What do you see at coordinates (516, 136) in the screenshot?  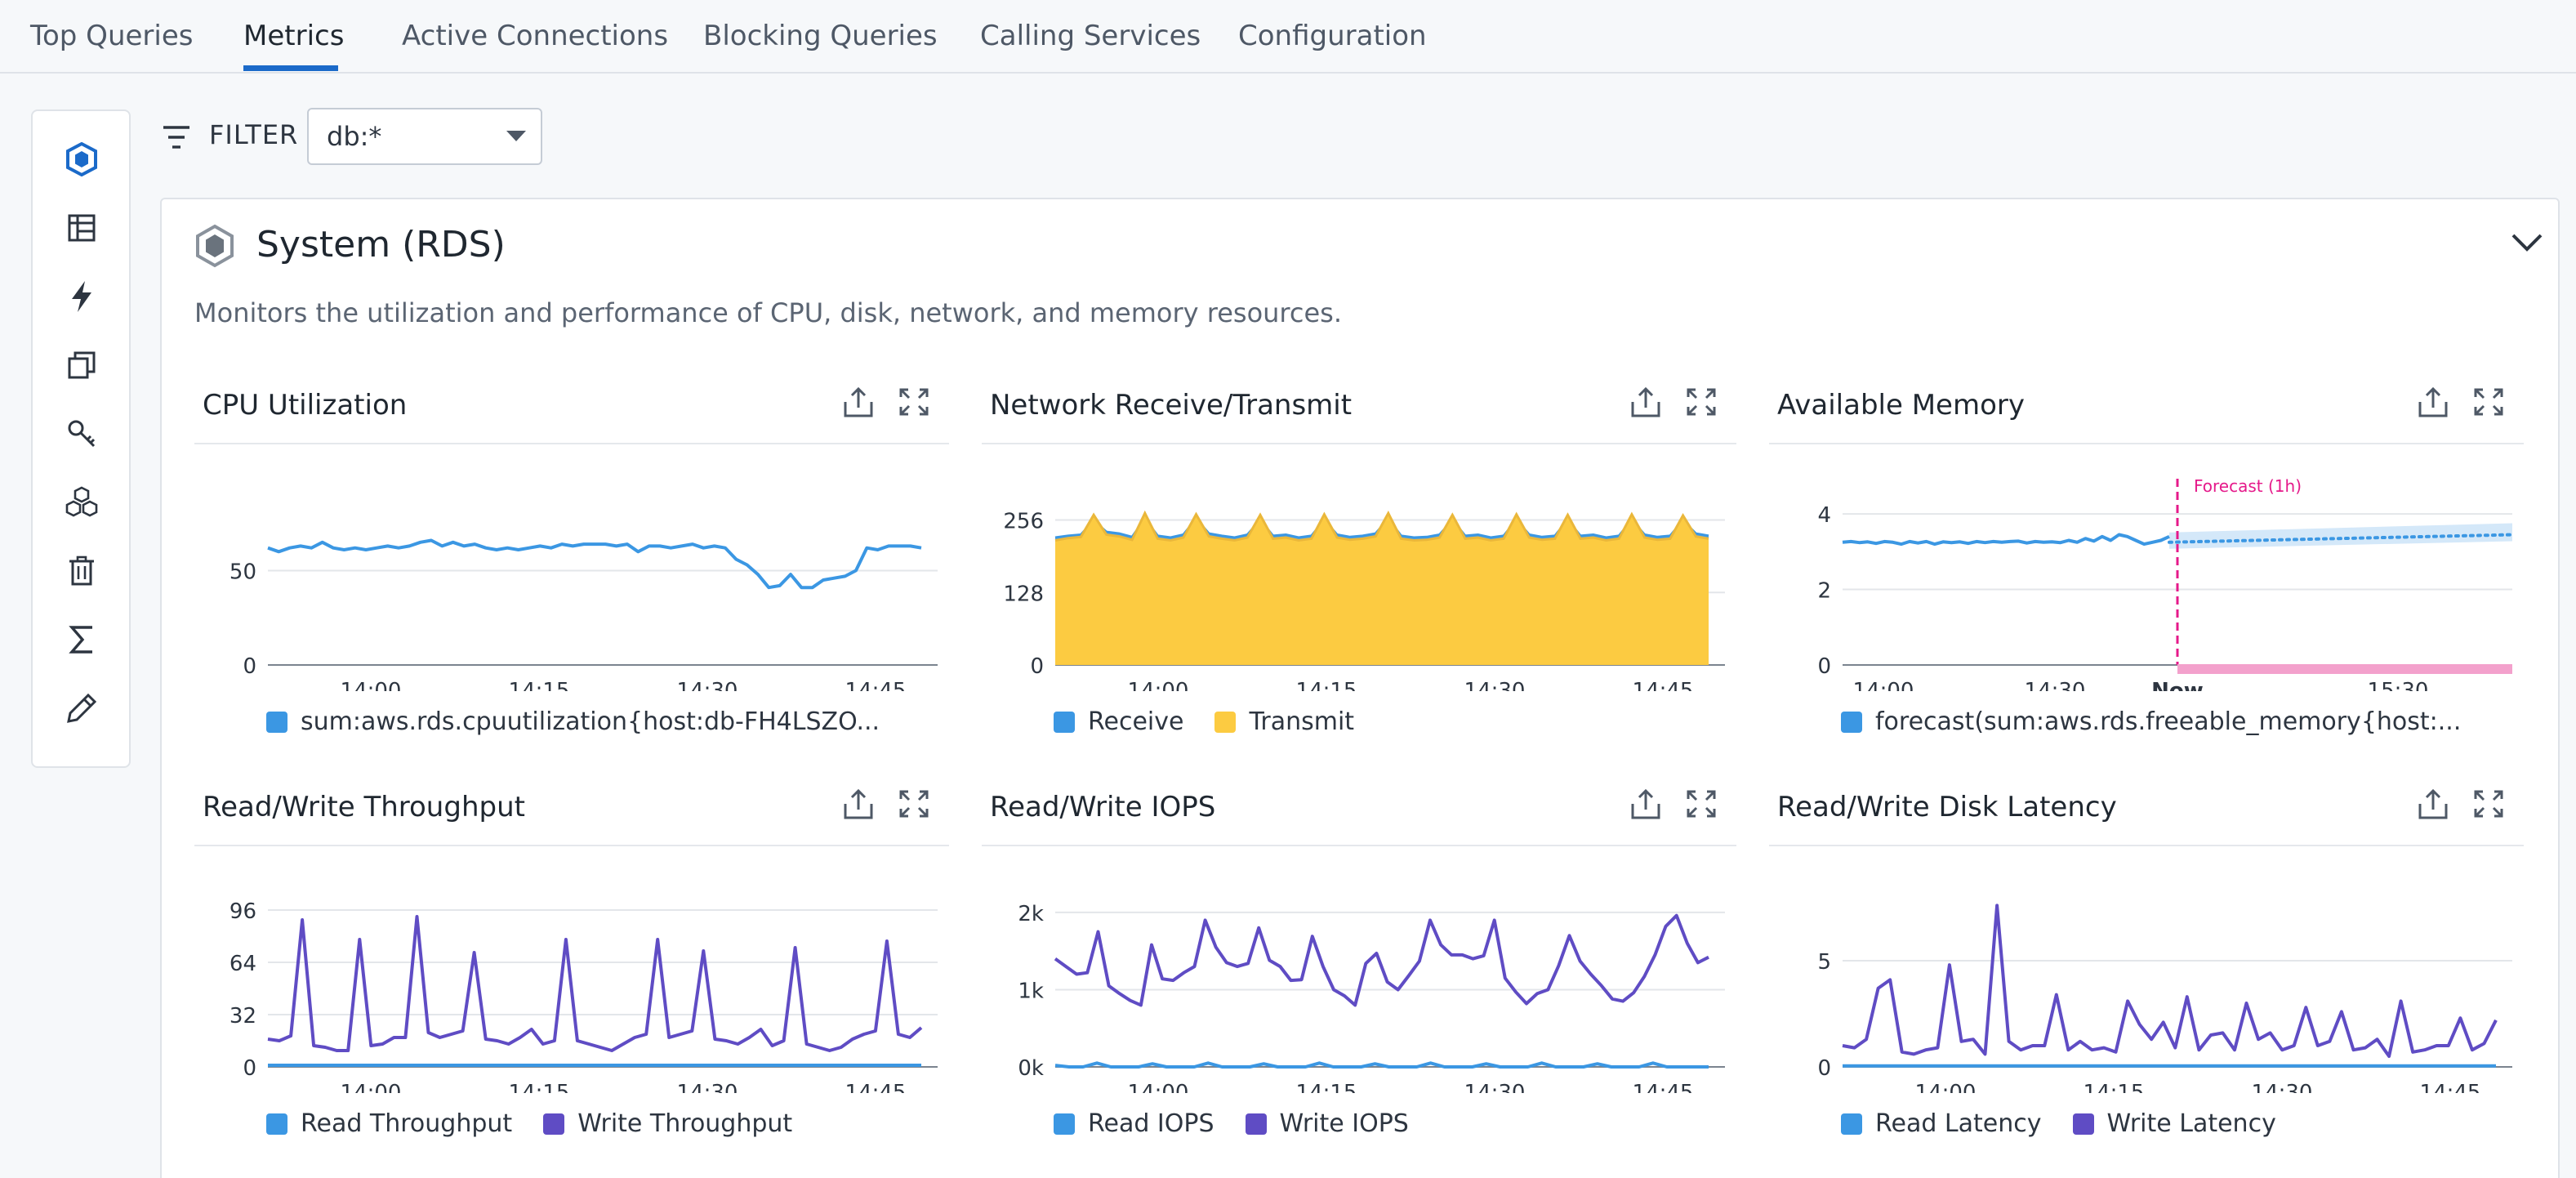 I see `caret-down-icon` at bounding box center [516, 136].